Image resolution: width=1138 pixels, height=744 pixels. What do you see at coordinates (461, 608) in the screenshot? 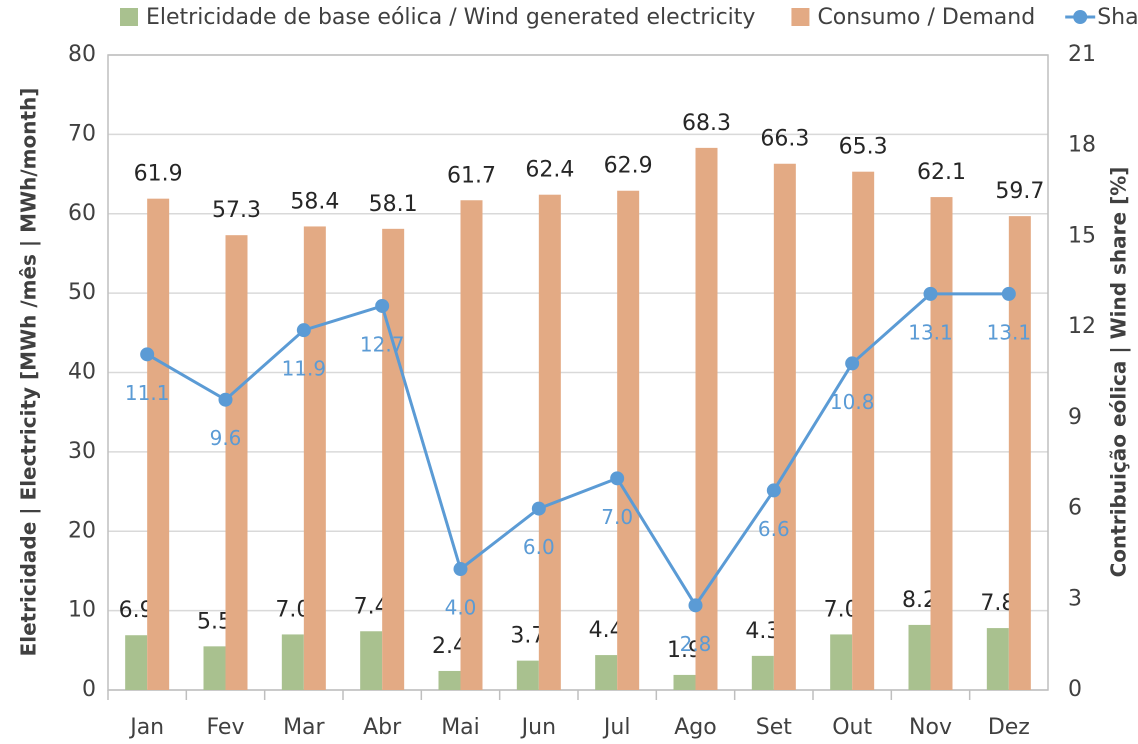
I see `share-value-label: 4.0` at bounding box center [461, 608].